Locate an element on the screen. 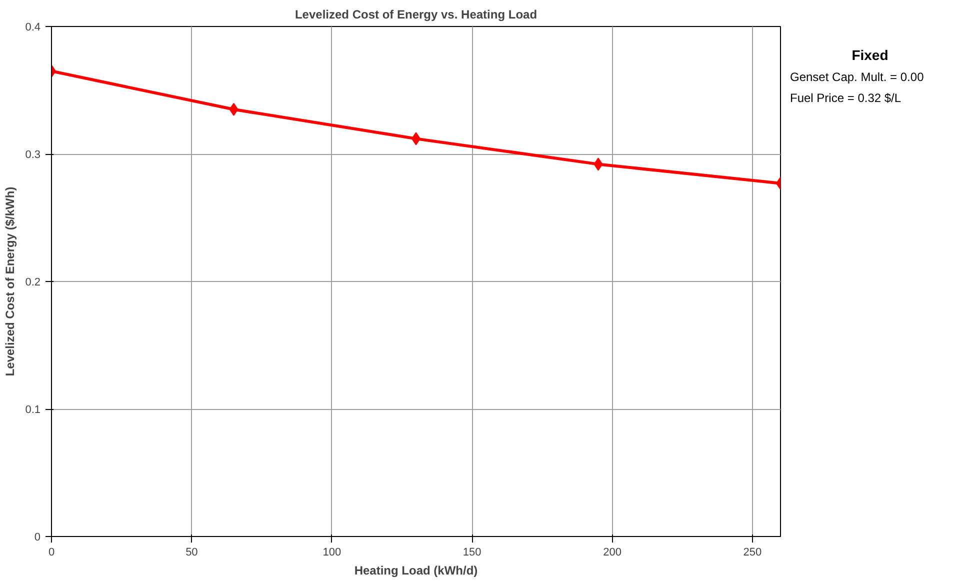  text: Genset Cap. Mult. = 0.00 is located at coordinates (857, 77).